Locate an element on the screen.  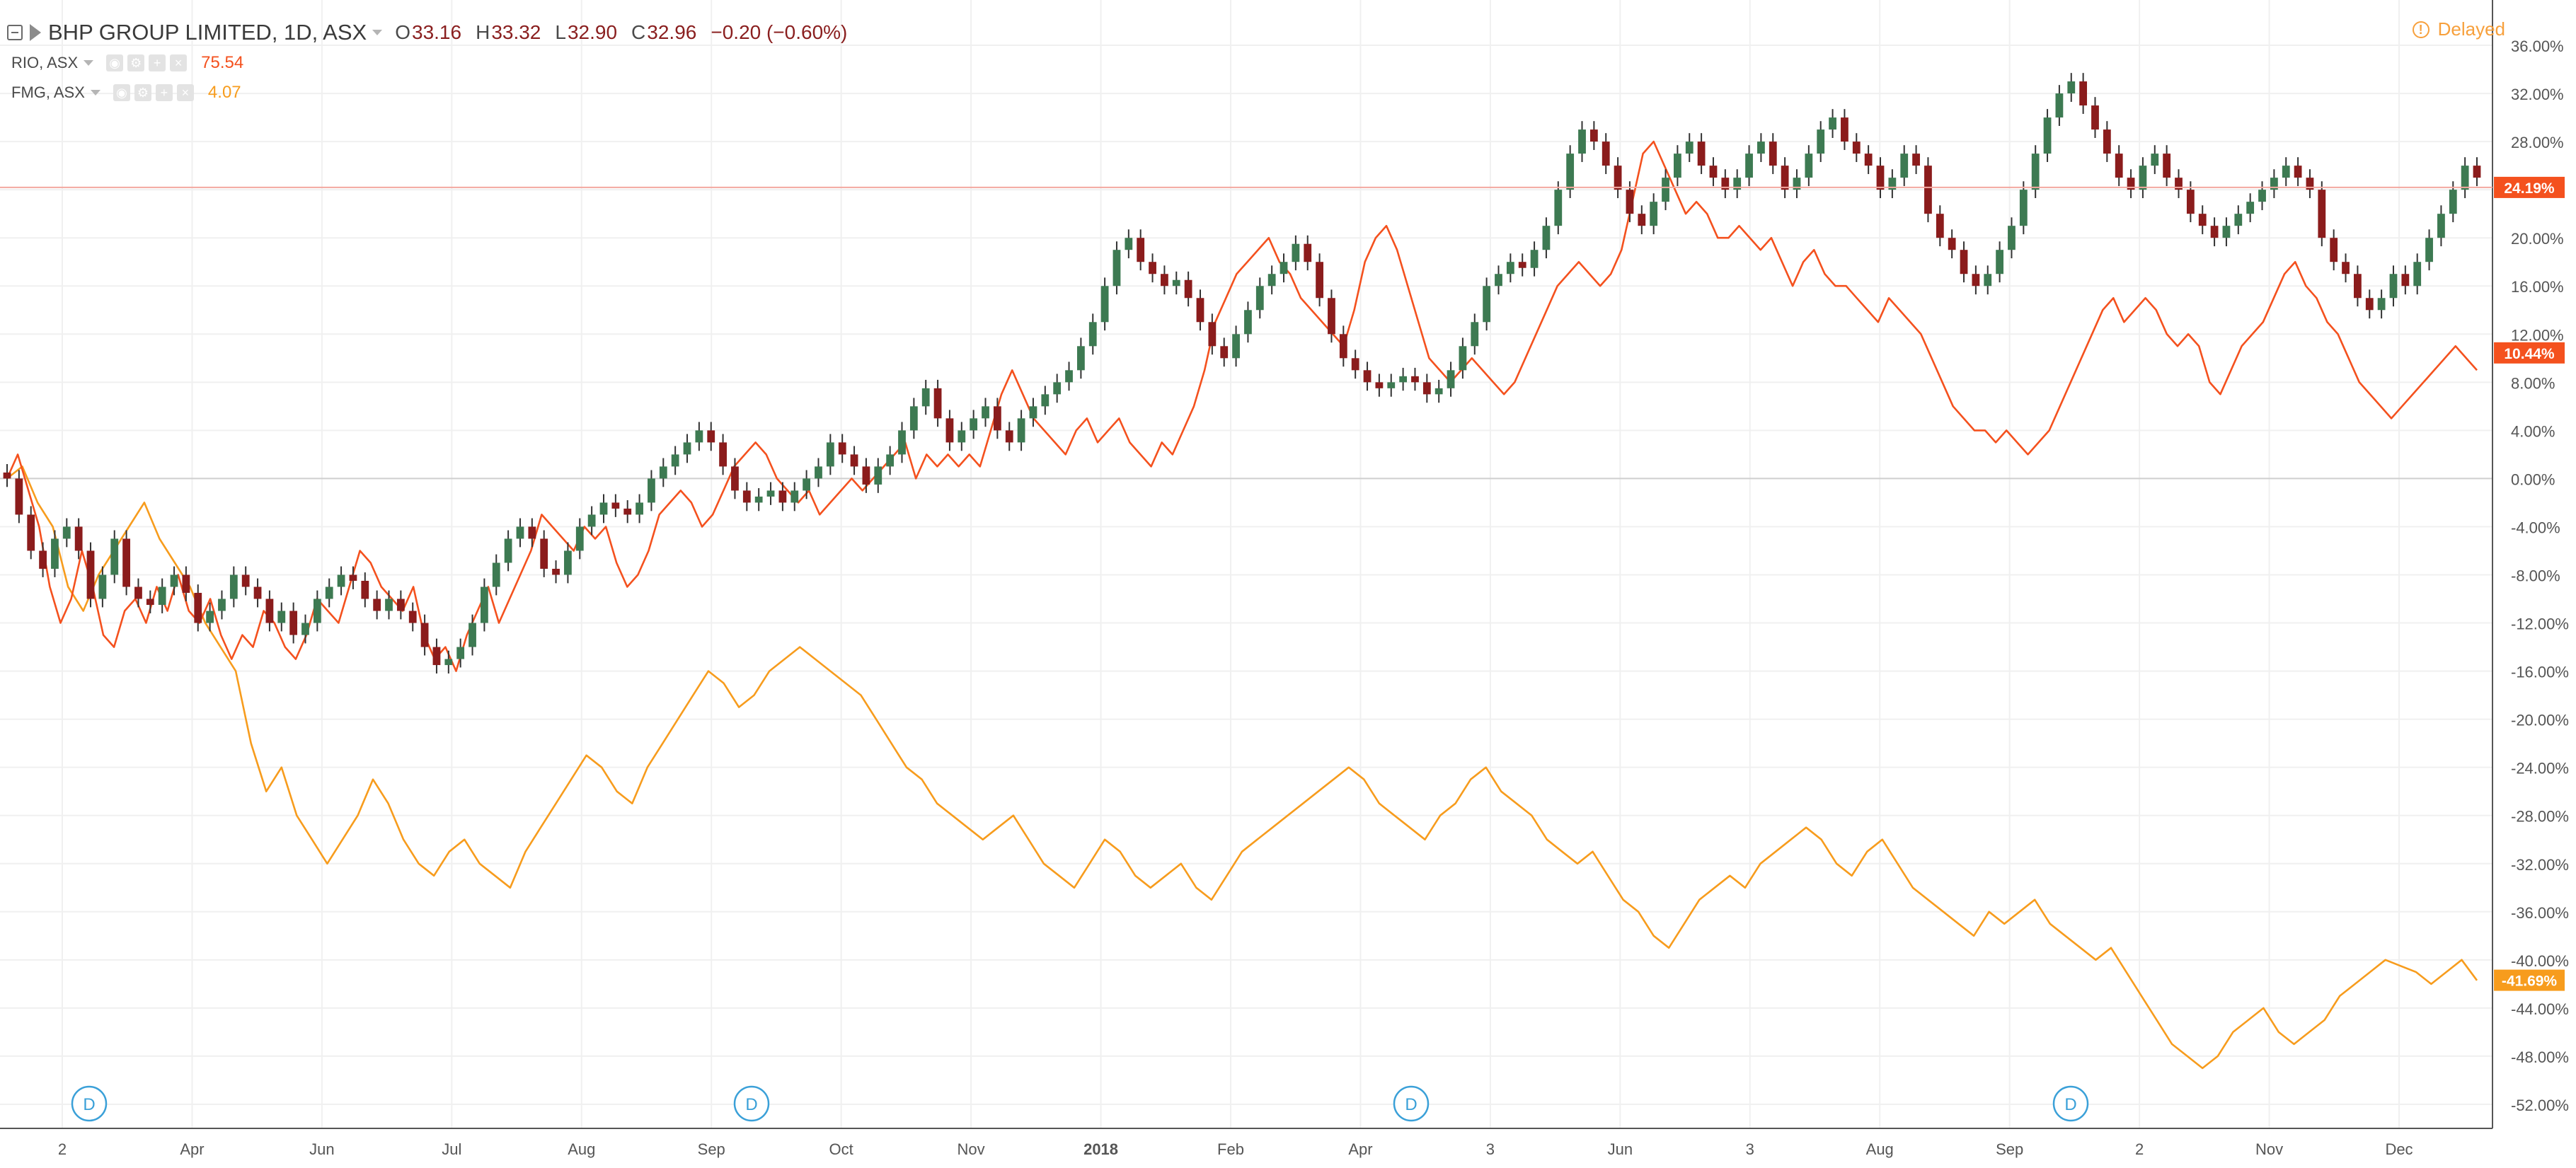
x-tick-label: Sep is located at coordinates (712, 1149).